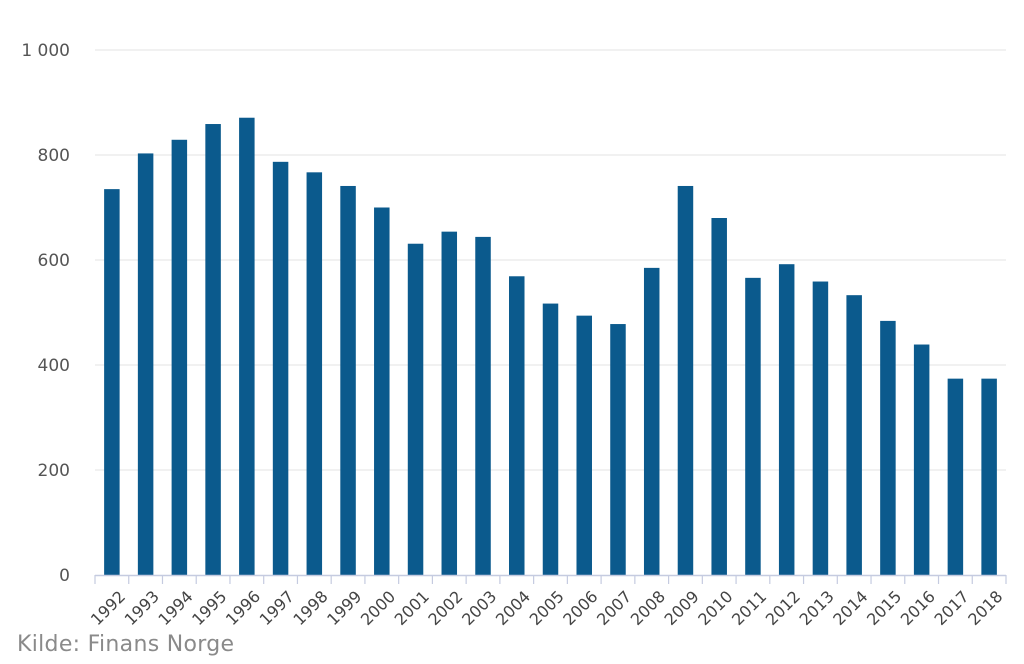  I want to click on bar-2018, so click(989, 476).